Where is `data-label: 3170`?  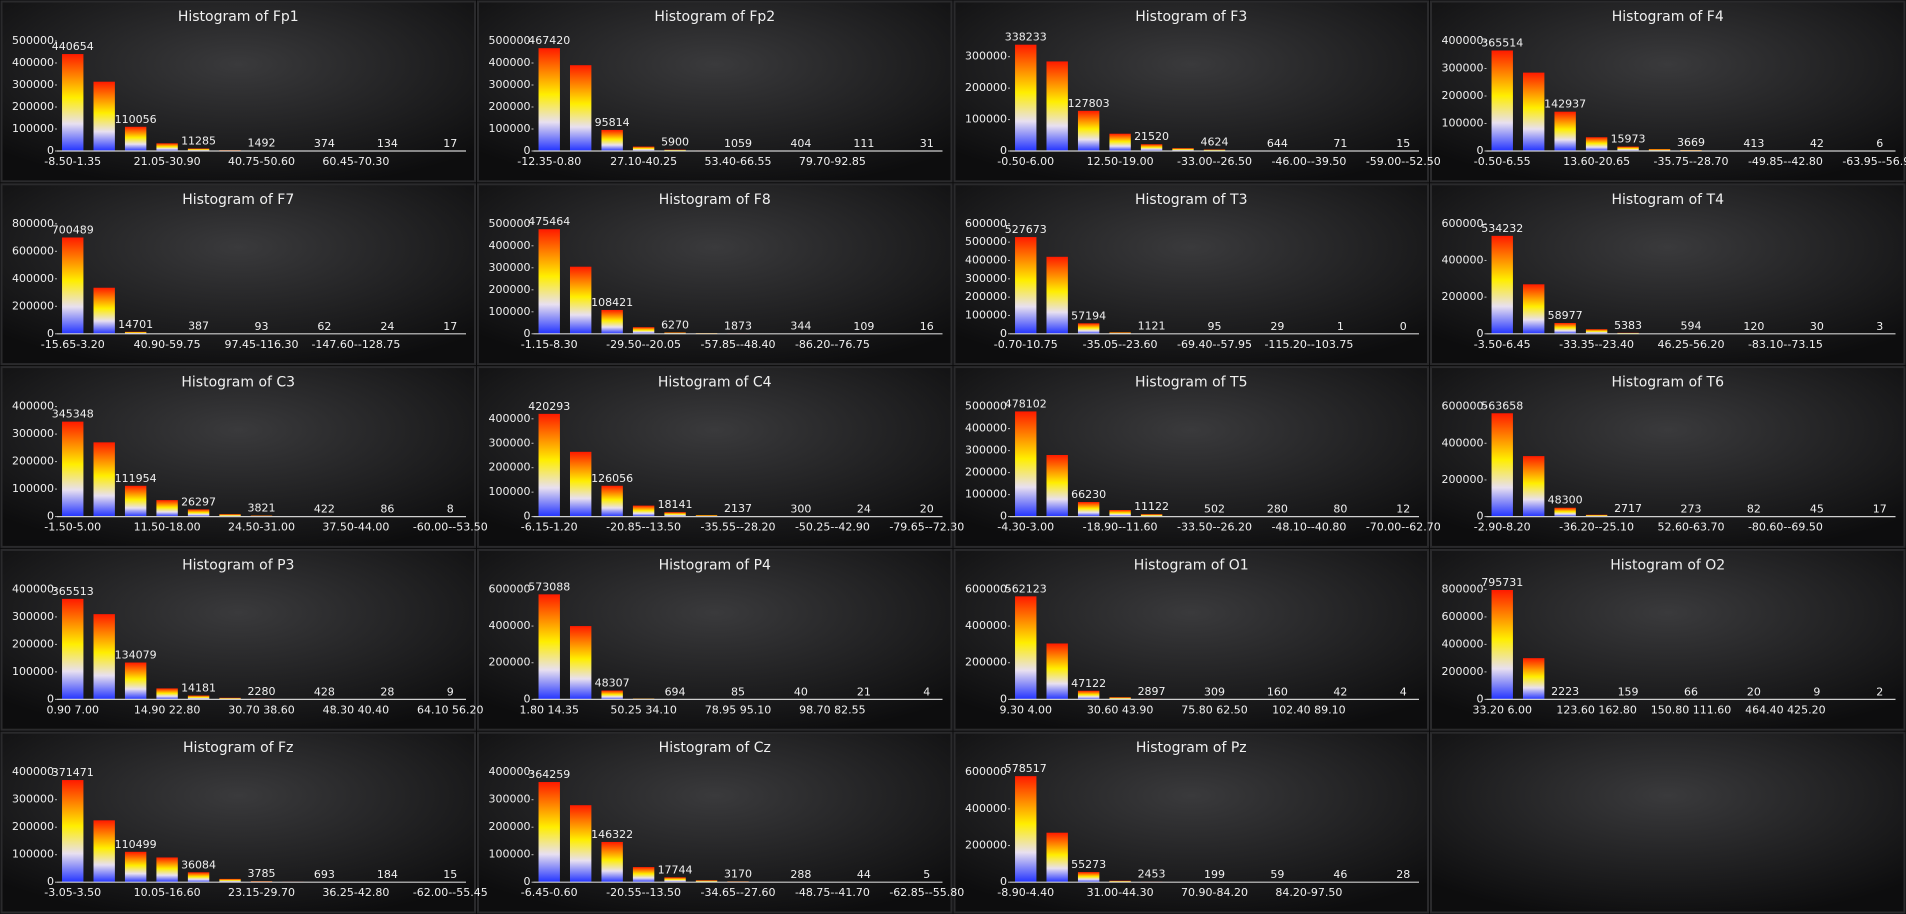 data-label: 3170 is located at coordinates (738, 873).